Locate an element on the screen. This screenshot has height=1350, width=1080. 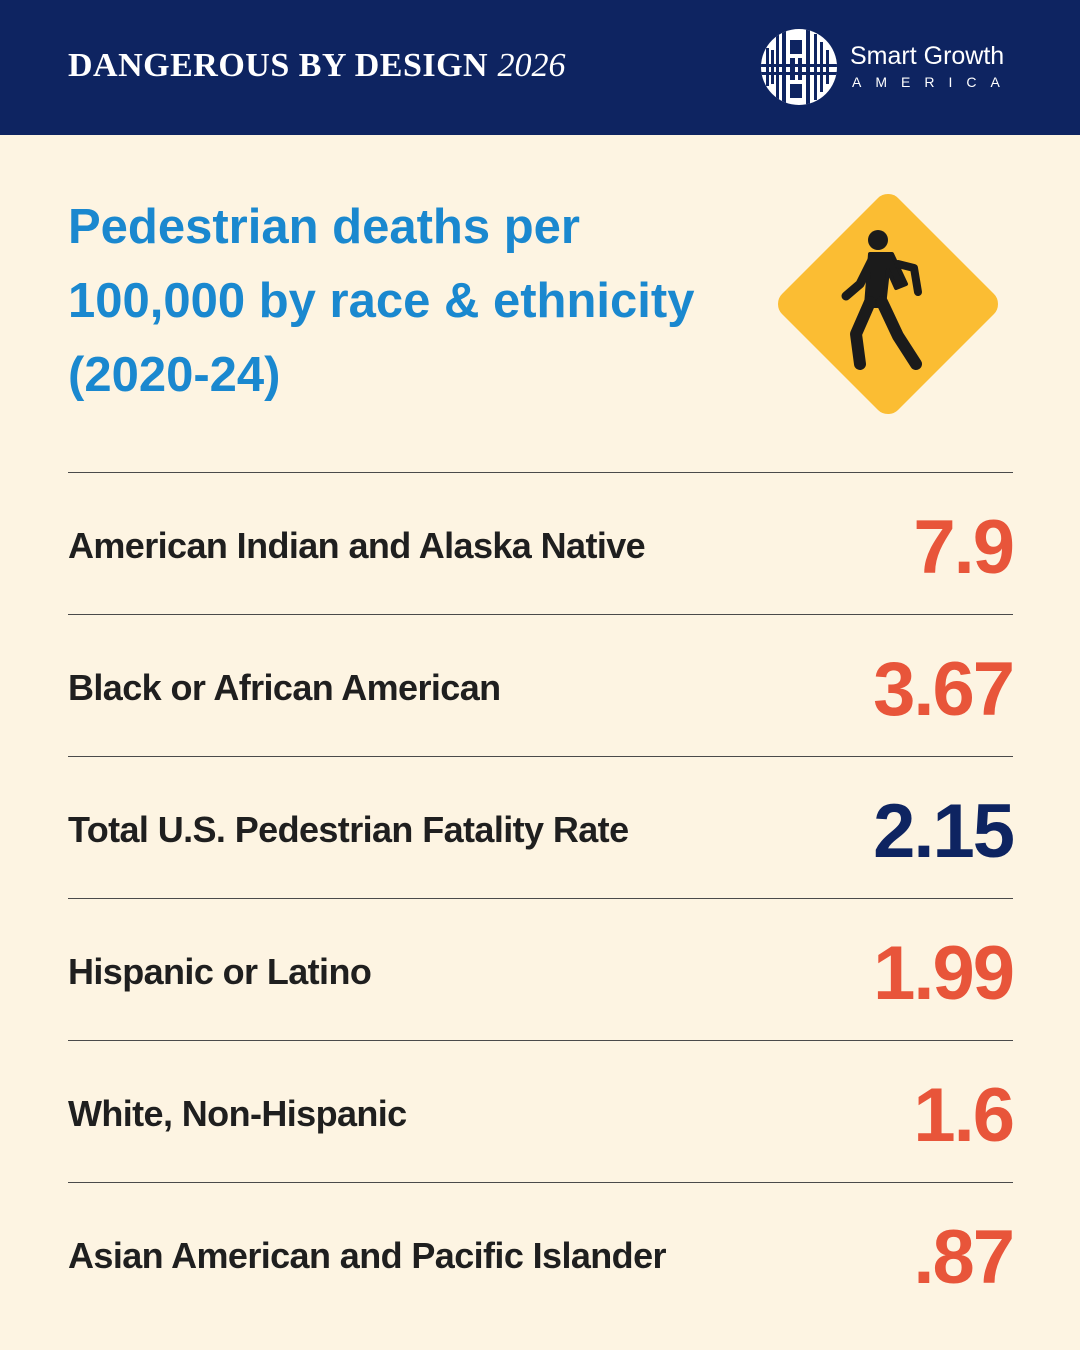
row-value: 1.6 is located at coordinates (964, 1115).